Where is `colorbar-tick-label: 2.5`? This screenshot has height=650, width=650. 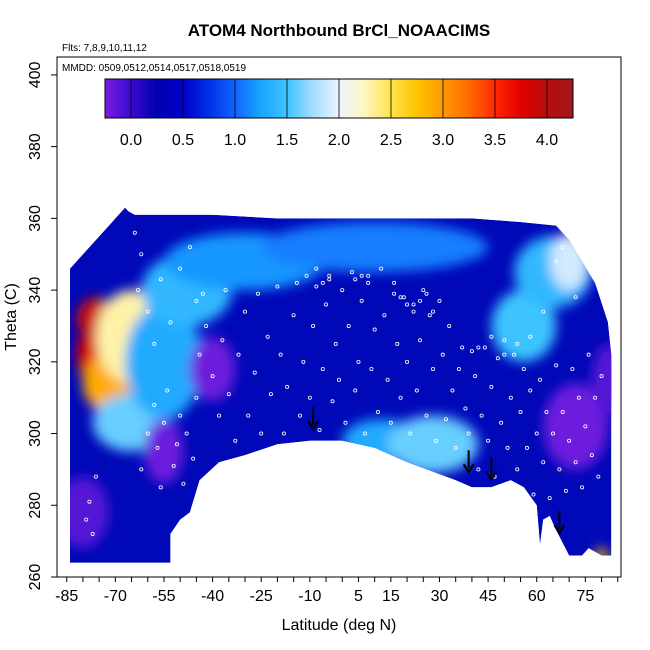 colorbar-tick-label: 2.5 is located at coordinates (391, 140).